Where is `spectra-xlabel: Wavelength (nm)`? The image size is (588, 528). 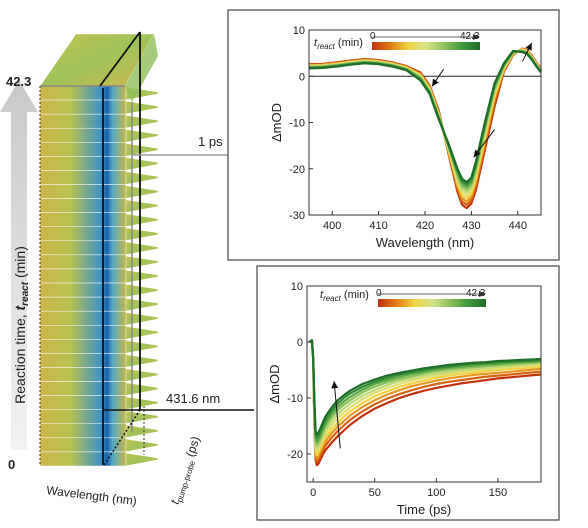
spectra-xlabel: Wavelength (nm) is located at coordinates (425, 242).